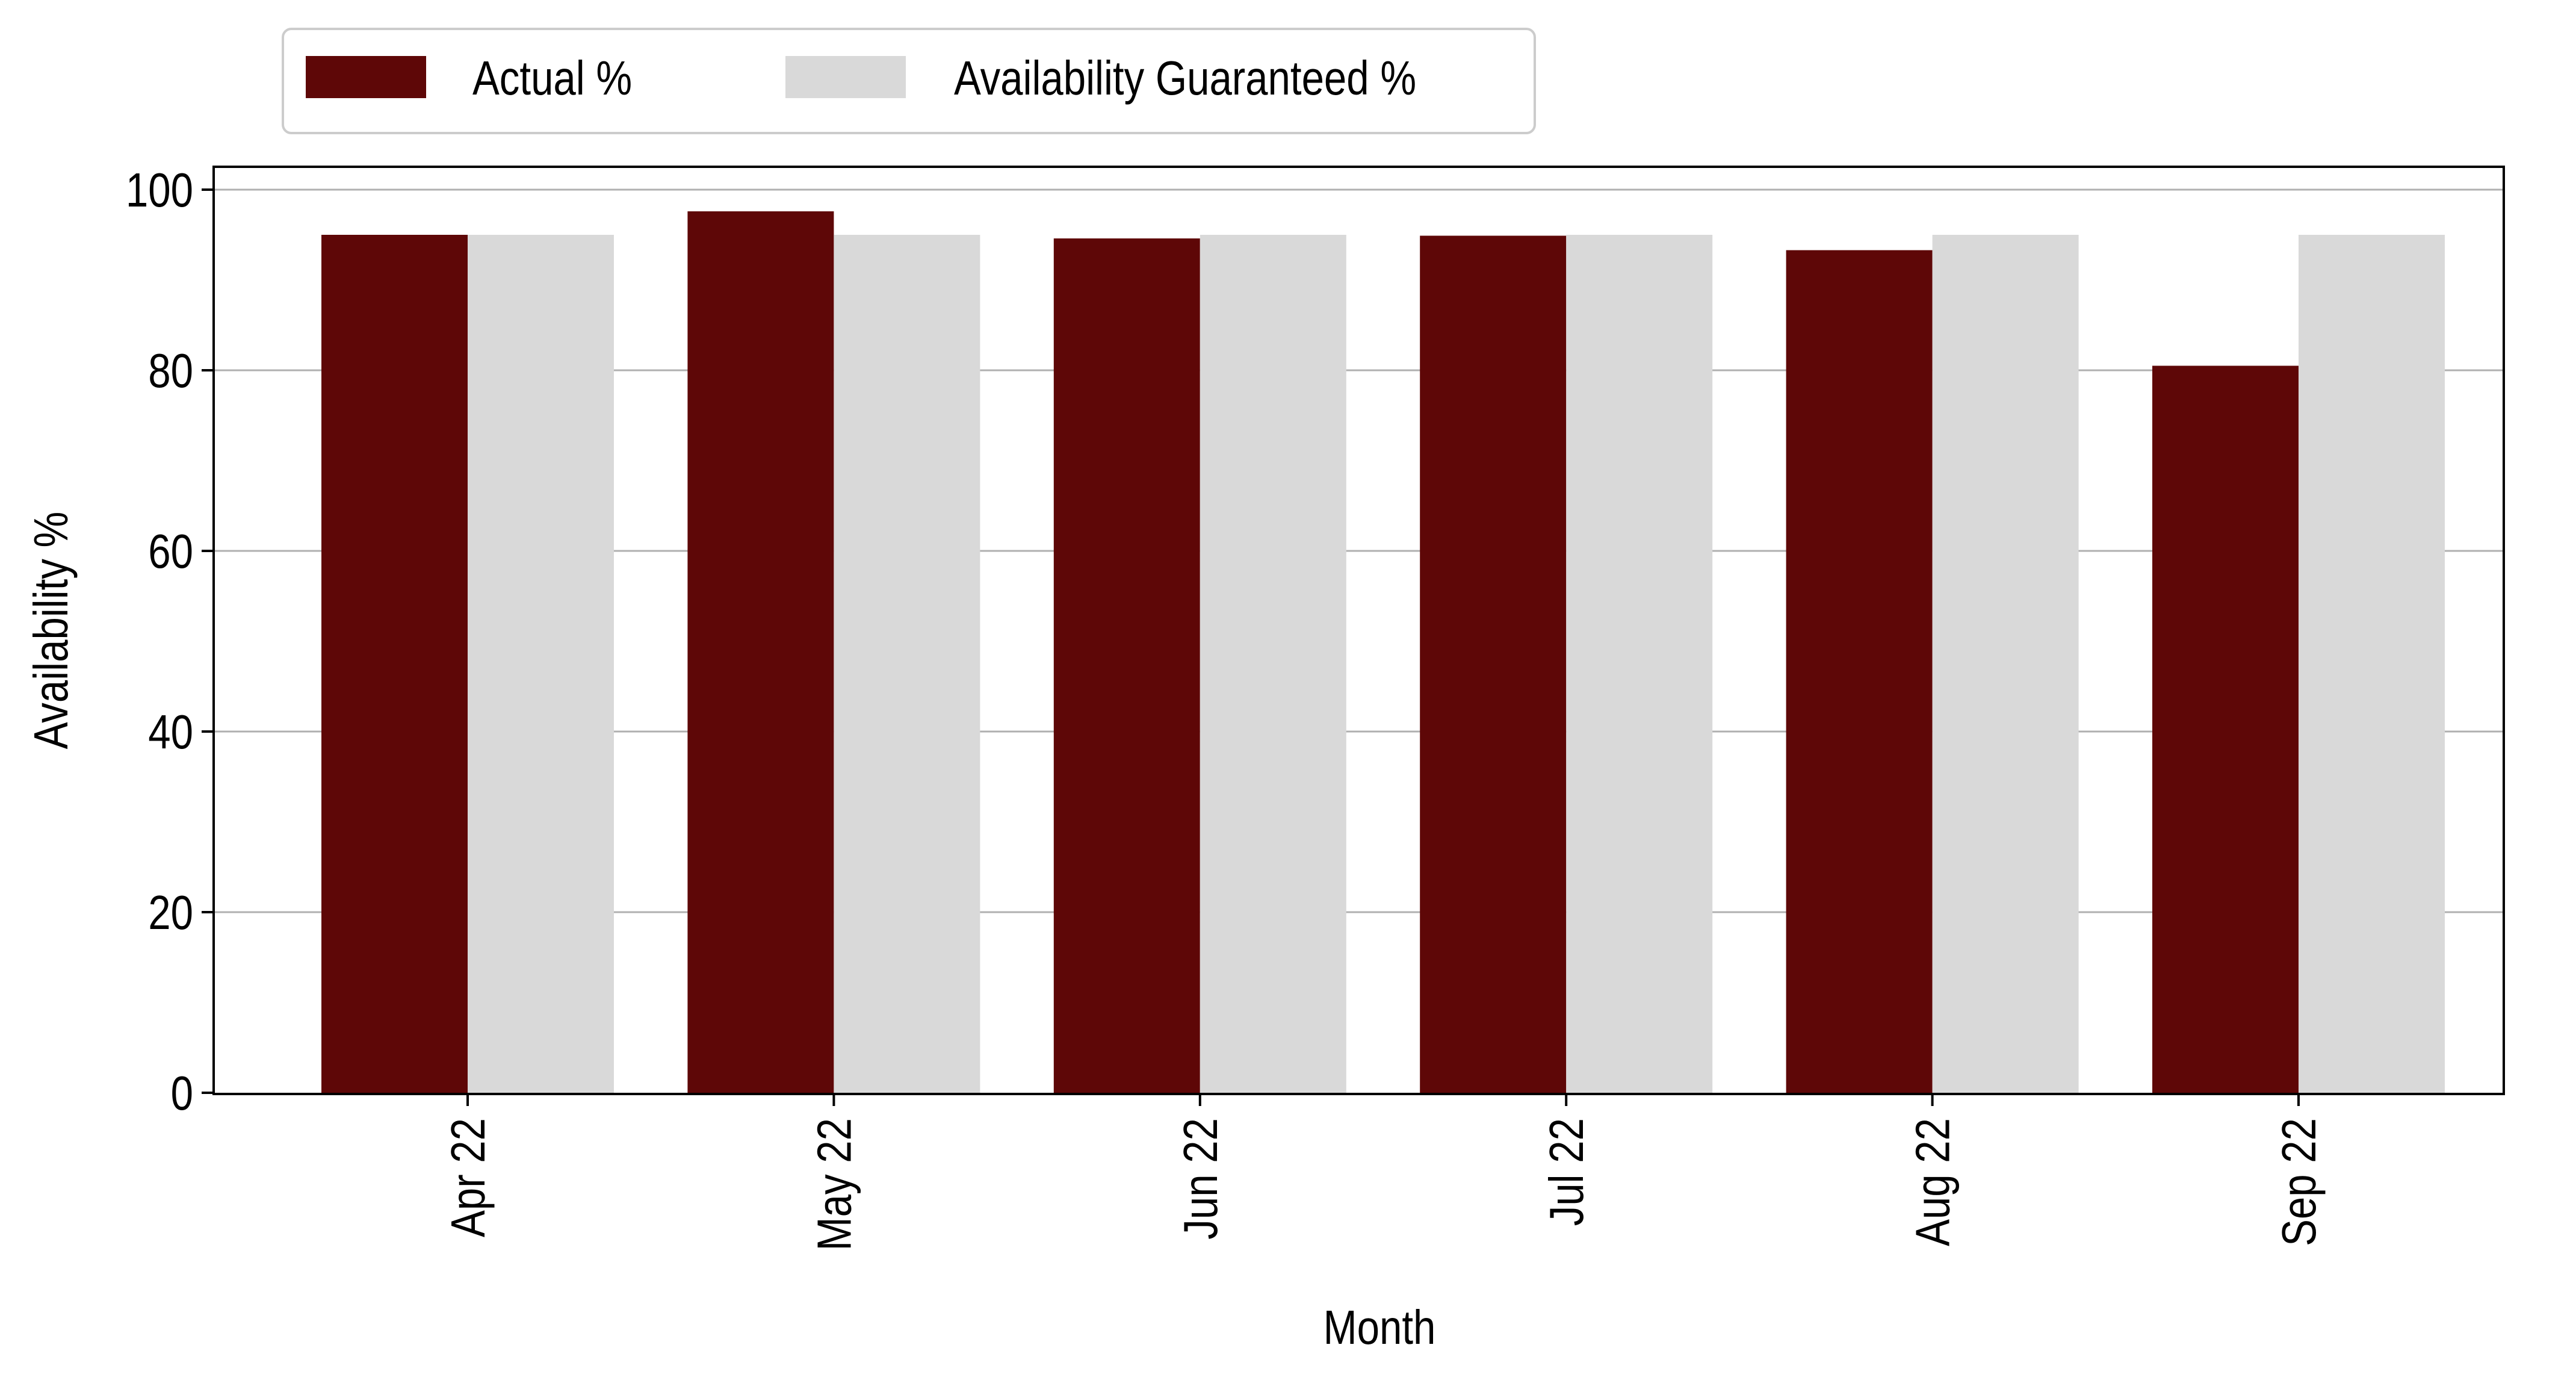 This screenshot has height=1389, width=2576. What do you see at coordinates (1383, 1172) in the screenshot?
I see `x-axis-ticks: Apr 22 May 22 Jun 22 Jul 22 Aug 22 Sep 22` at bounding box center [1383, 1172].